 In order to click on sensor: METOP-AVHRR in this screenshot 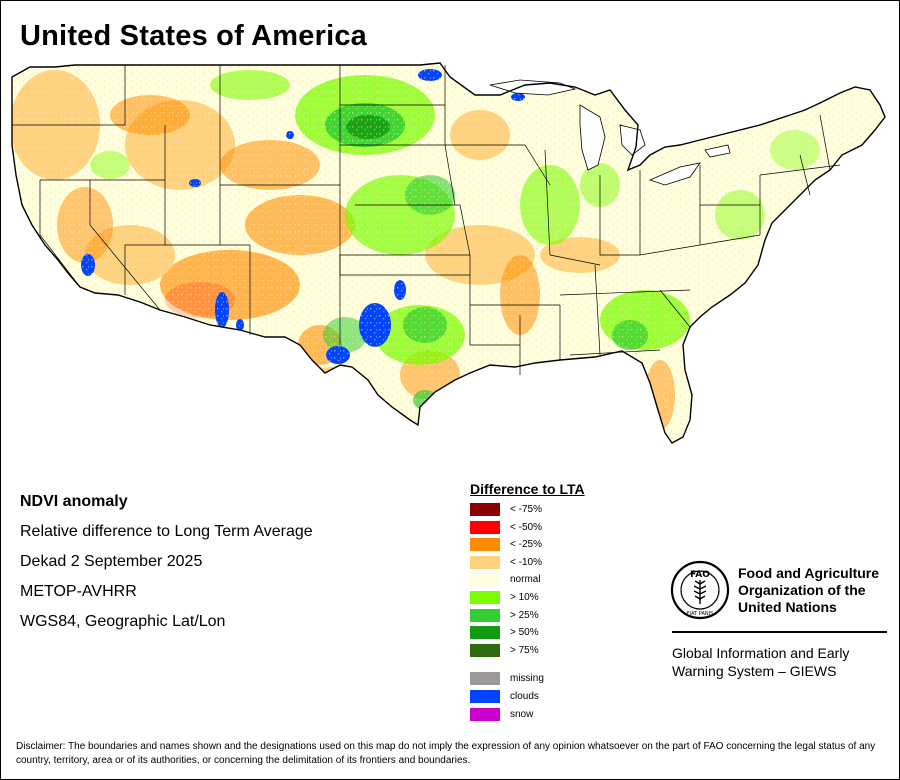, I will do `click(78, 591)`.